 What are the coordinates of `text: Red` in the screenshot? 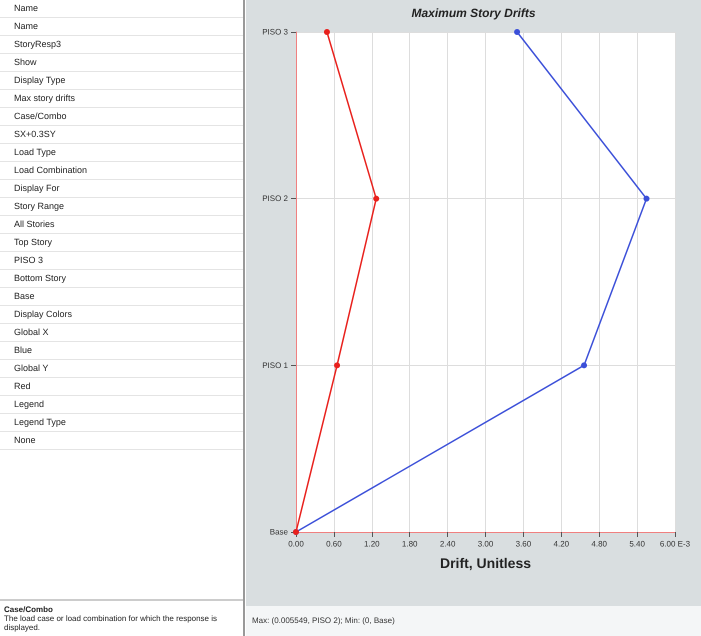 It's located at (121, 387).